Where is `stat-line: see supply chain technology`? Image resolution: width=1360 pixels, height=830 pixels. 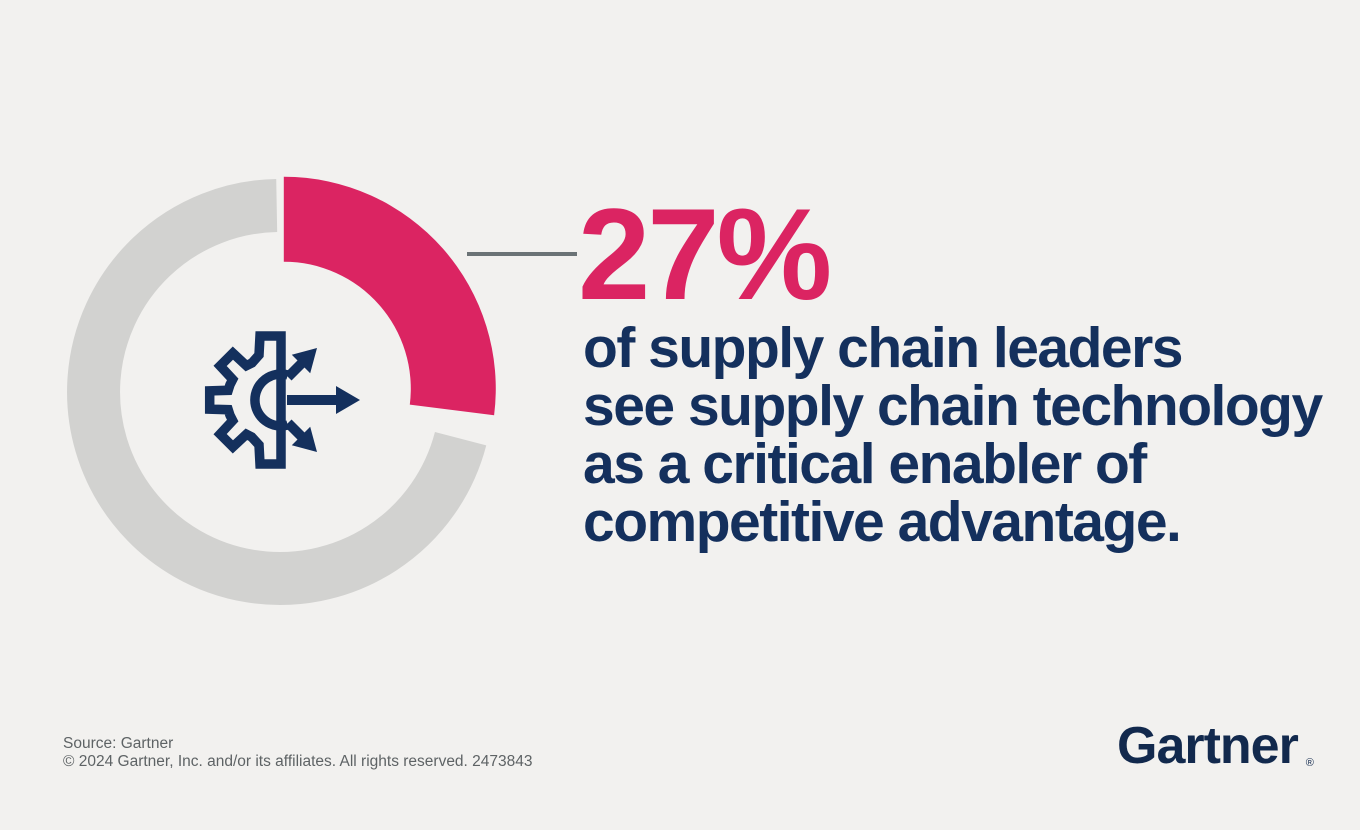 stat-line: see supply chain technology is located at coordinates (953, 406).